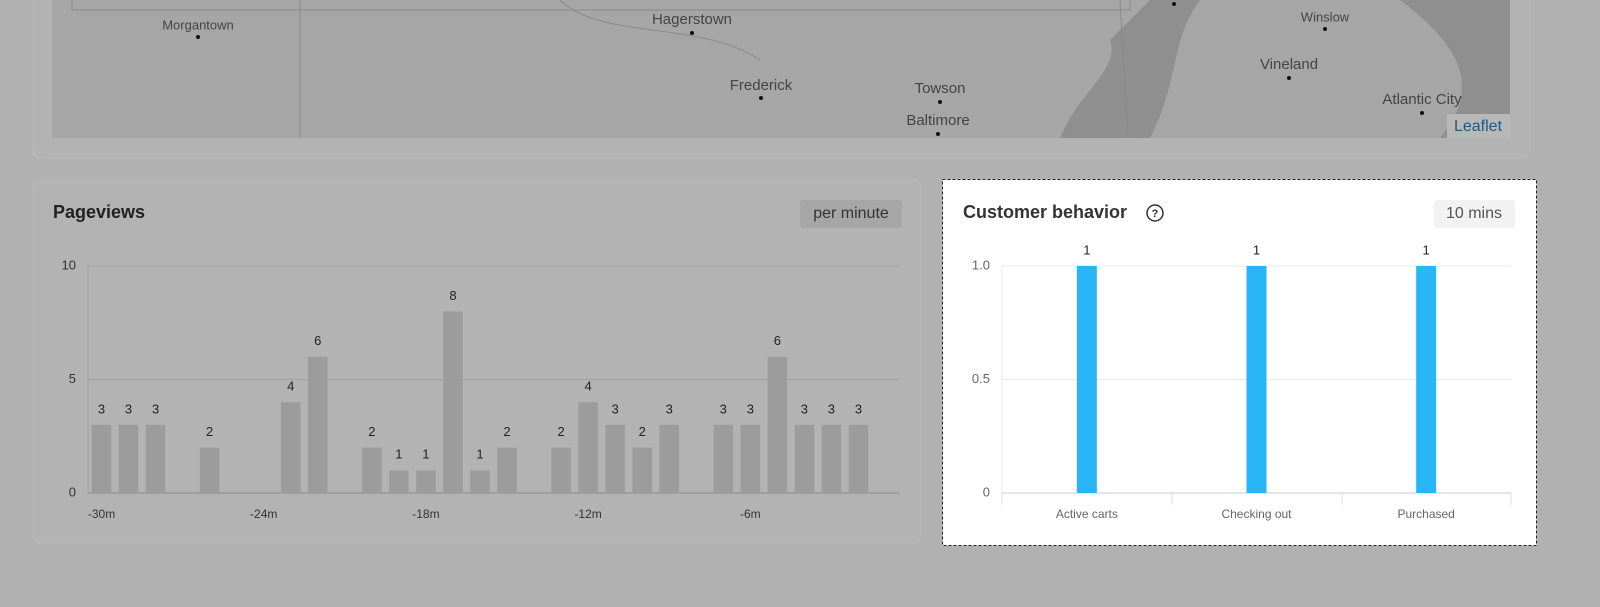  I want to click on y-tick-label: 10, so click(69, 264).